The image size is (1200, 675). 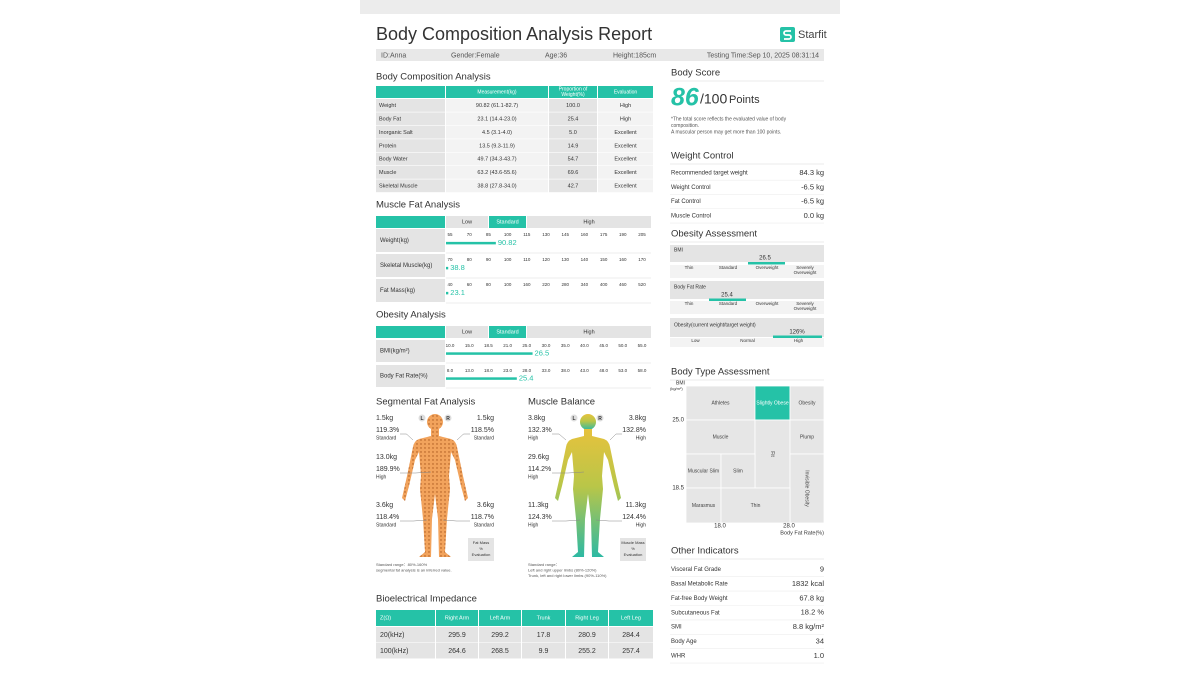 I want to click on tick-label: 55.0, so click(x=642, y=345).